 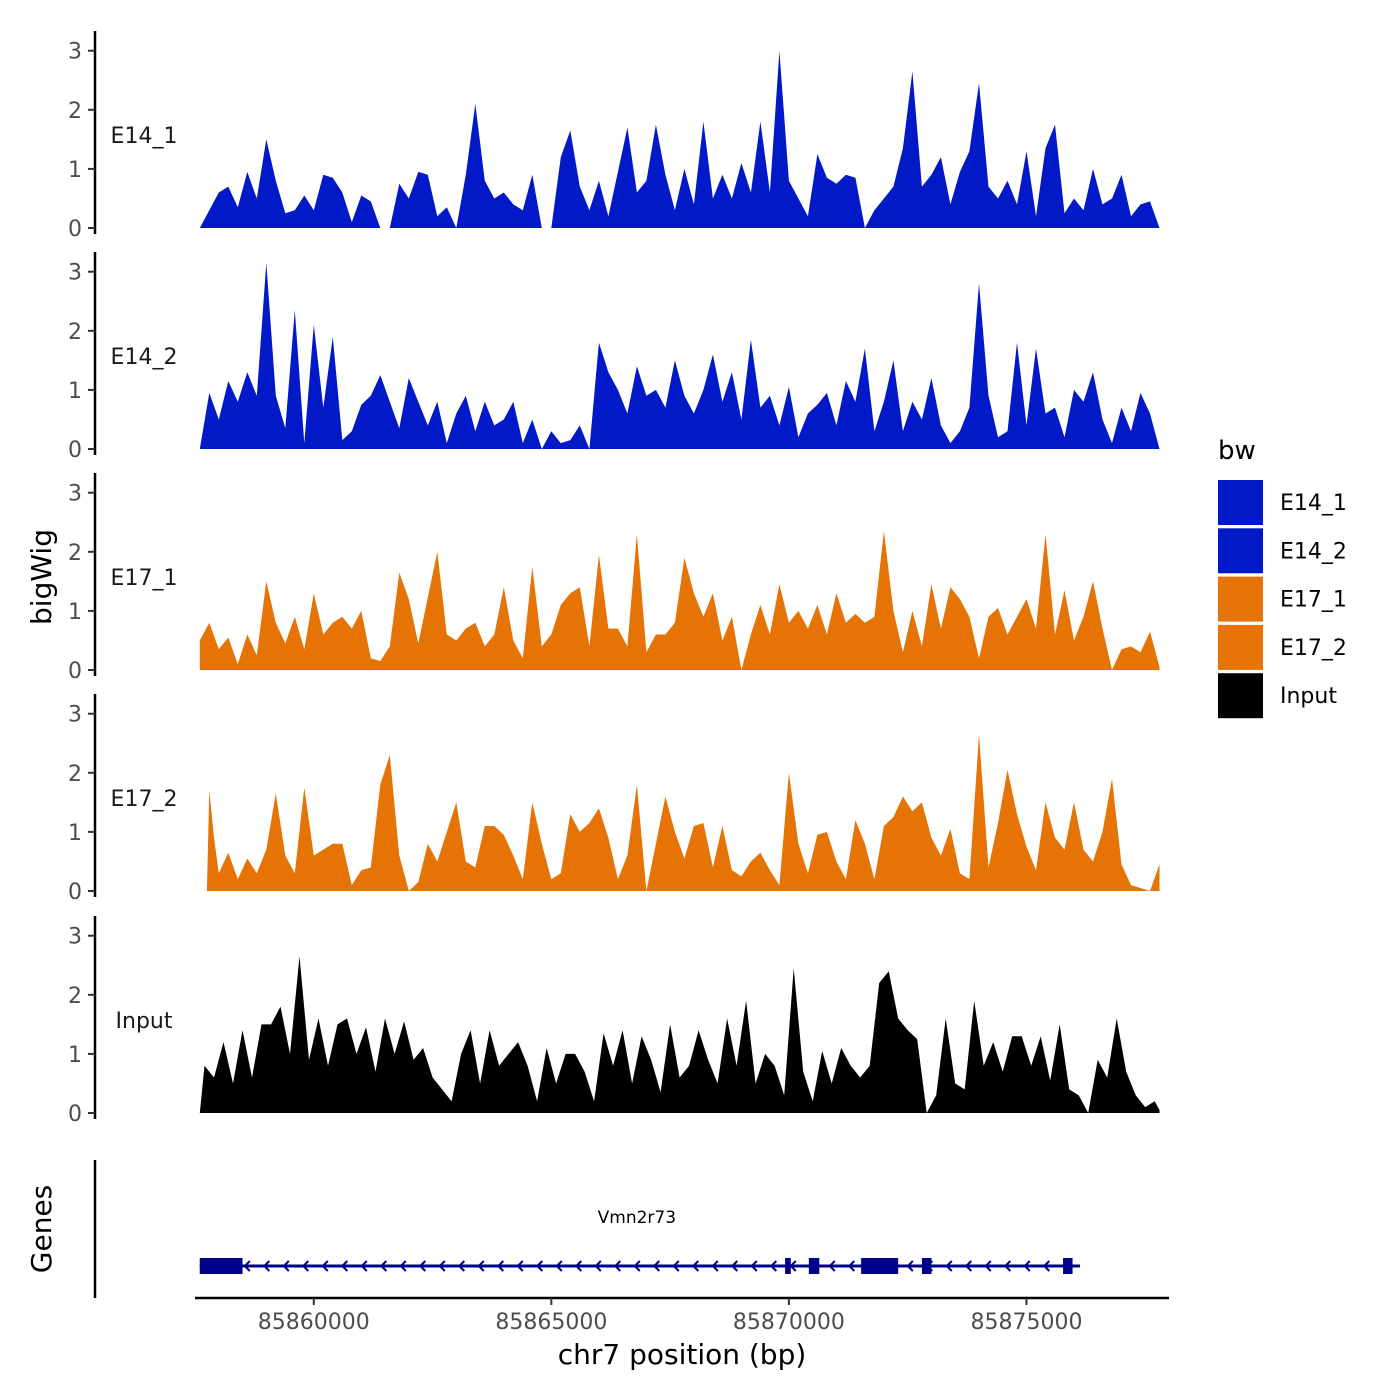 I want to click on track-label: E14_1, so click(x=144, y=136).